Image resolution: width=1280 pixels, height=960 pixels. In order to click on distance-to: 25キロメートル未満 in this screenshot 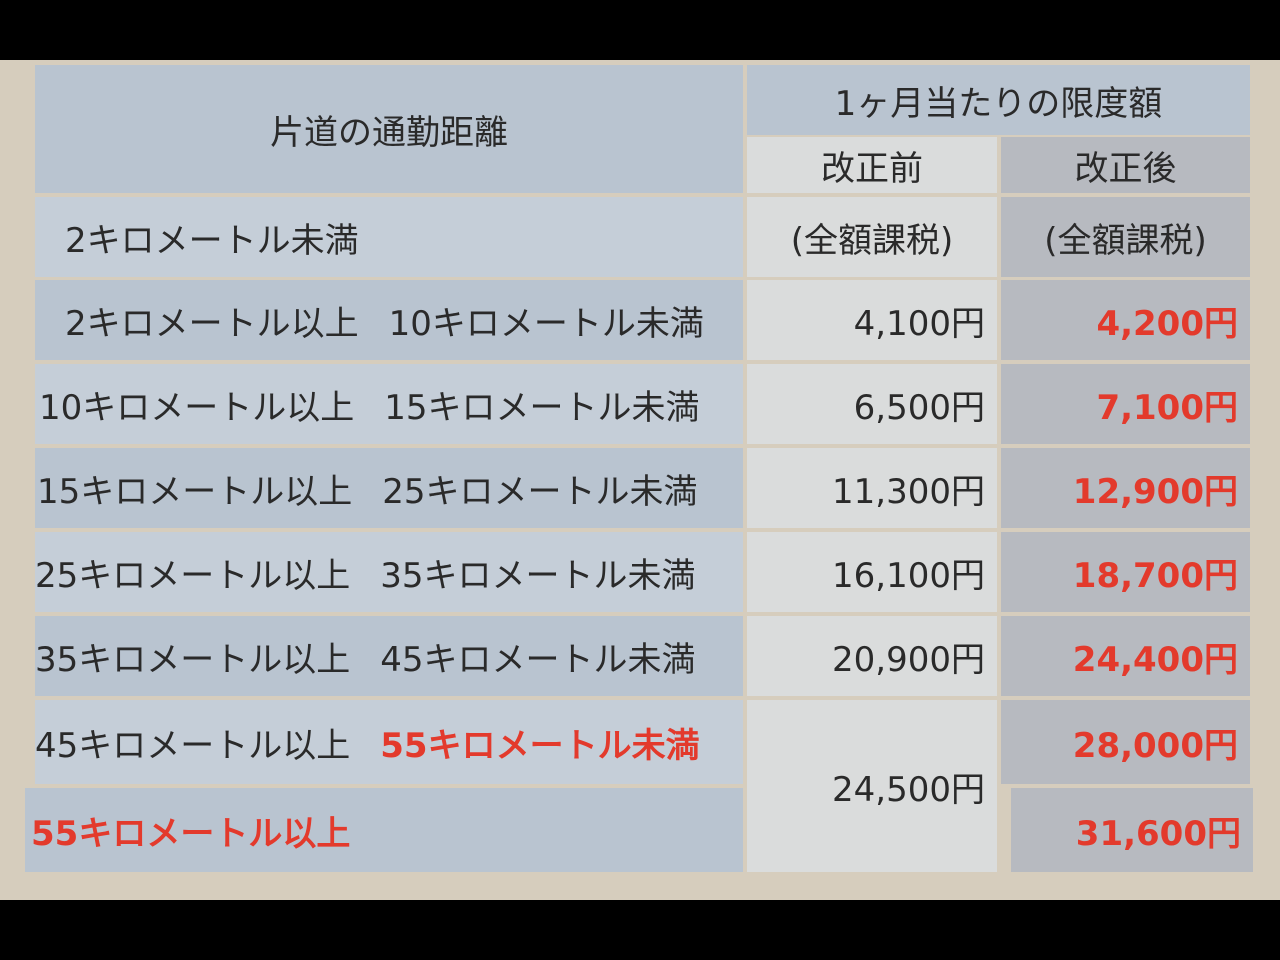, I will do `click(540, 491)`.